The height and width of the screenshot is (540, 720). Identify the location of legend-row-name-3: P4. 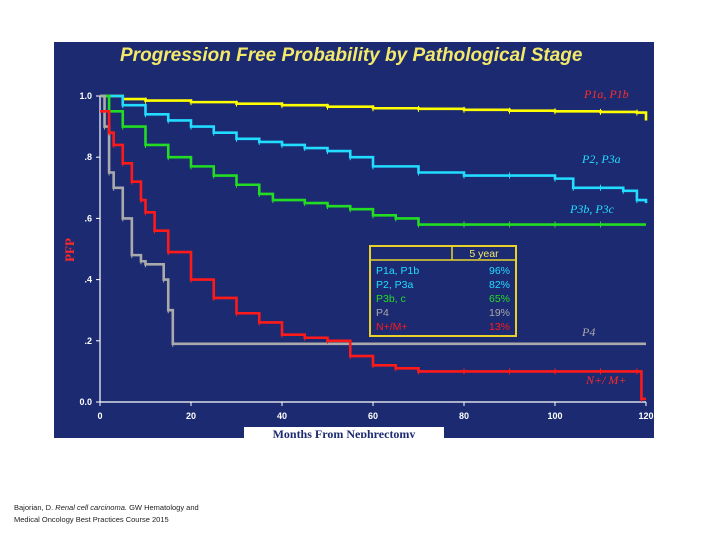
(382, 313).